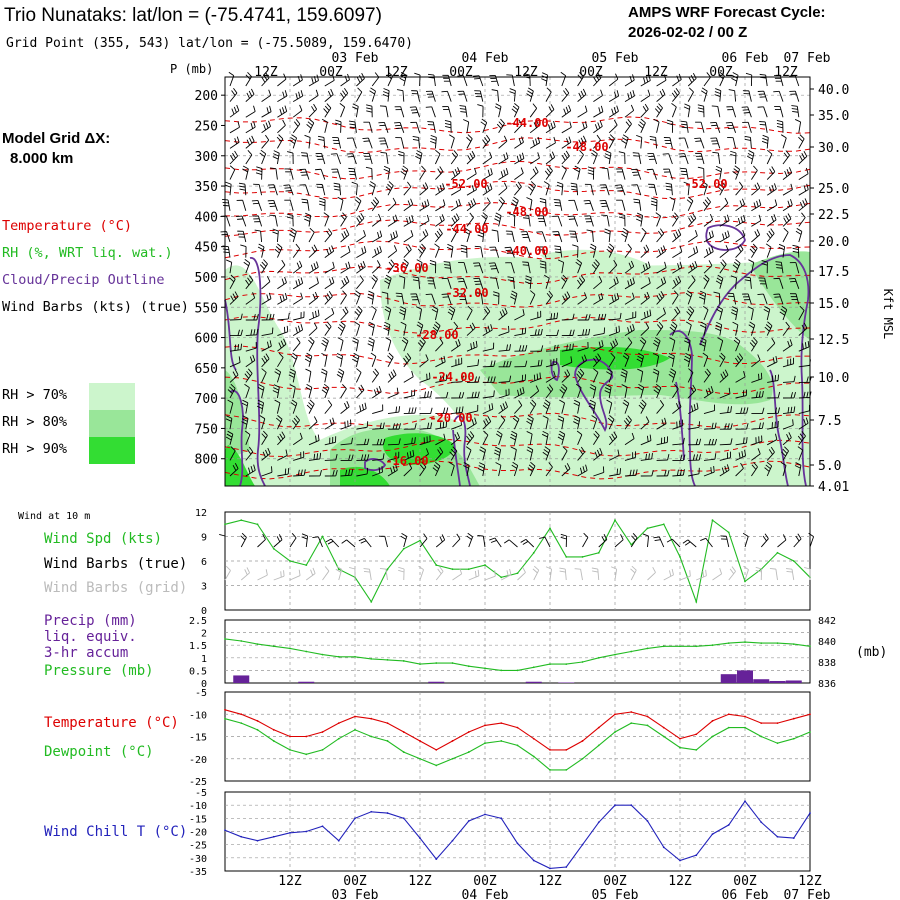  What do you see at coordinates (198, 715) in the screenshot?
I see `panel-tick-label: -10` at bounding box center [198, 715].